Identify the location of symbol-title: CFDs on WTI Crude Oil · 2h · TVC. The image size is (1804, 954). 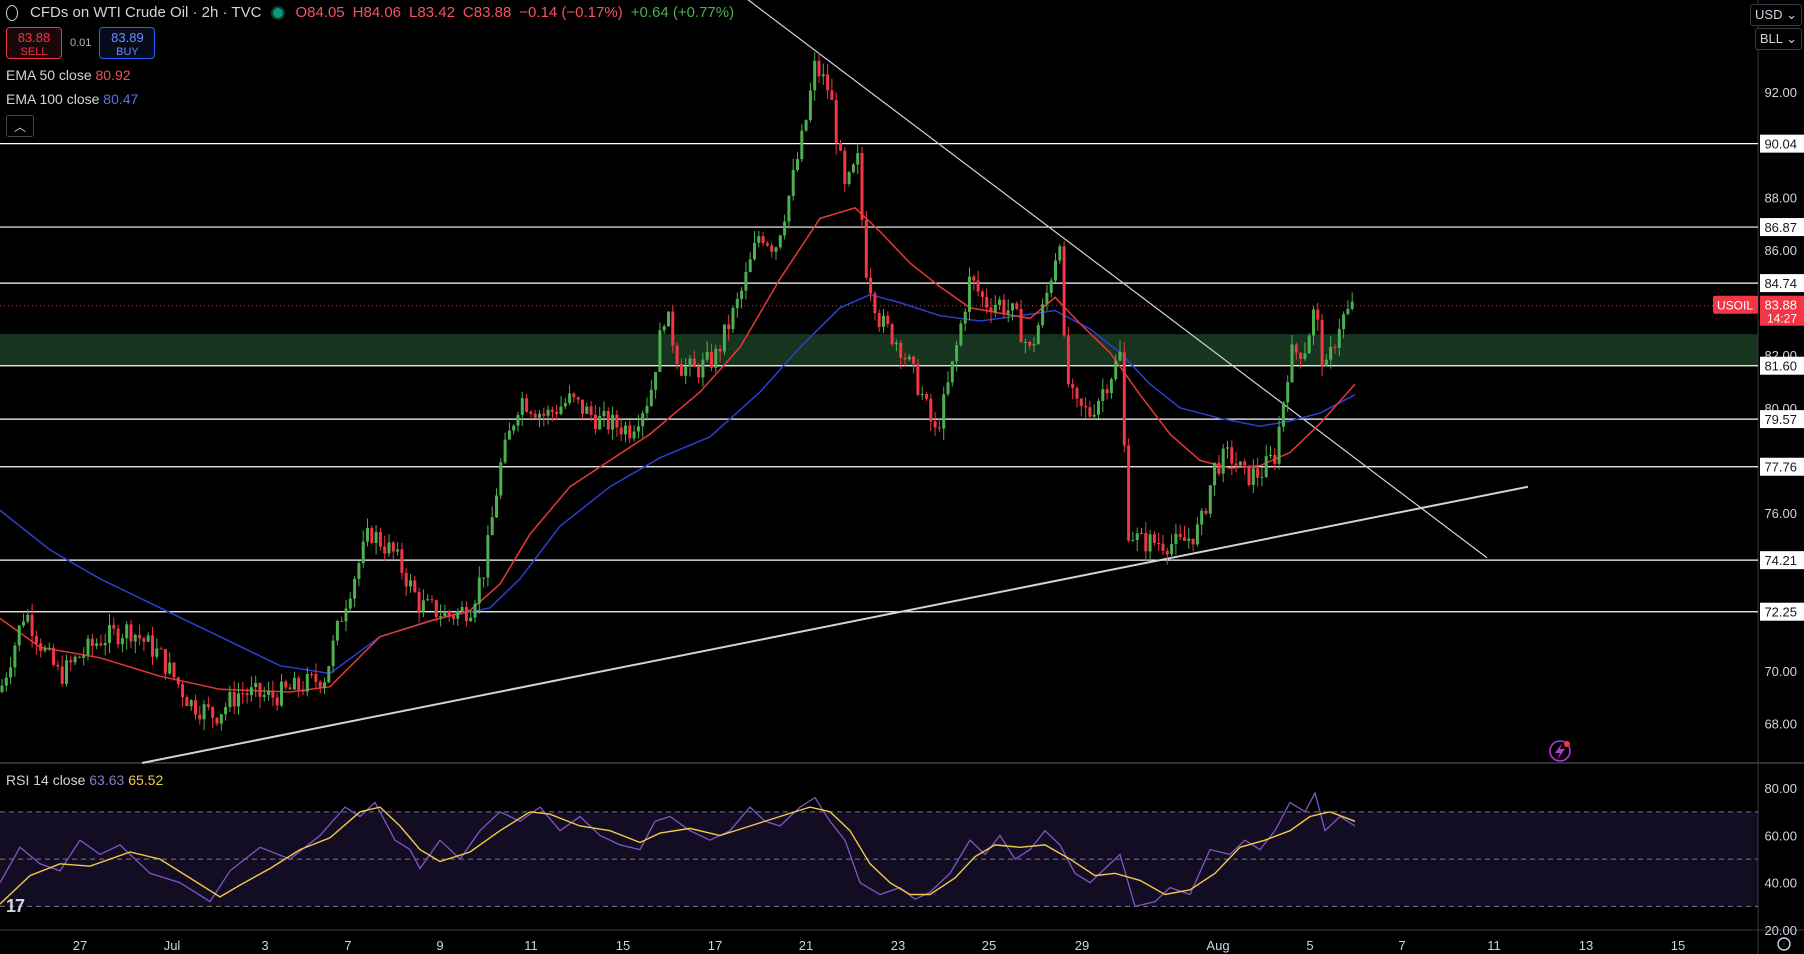
(146, 12).